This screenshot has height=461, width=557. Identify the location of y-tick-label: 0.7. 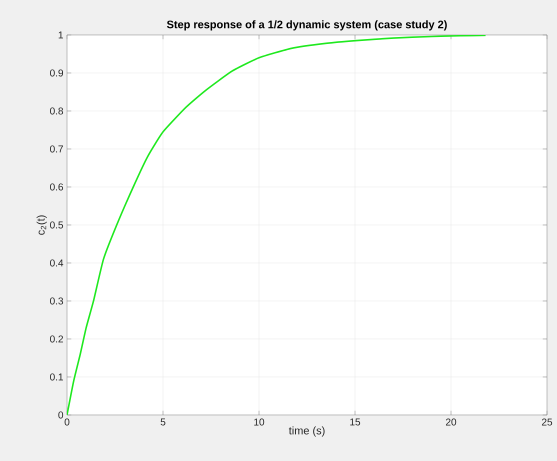
(56, 149).